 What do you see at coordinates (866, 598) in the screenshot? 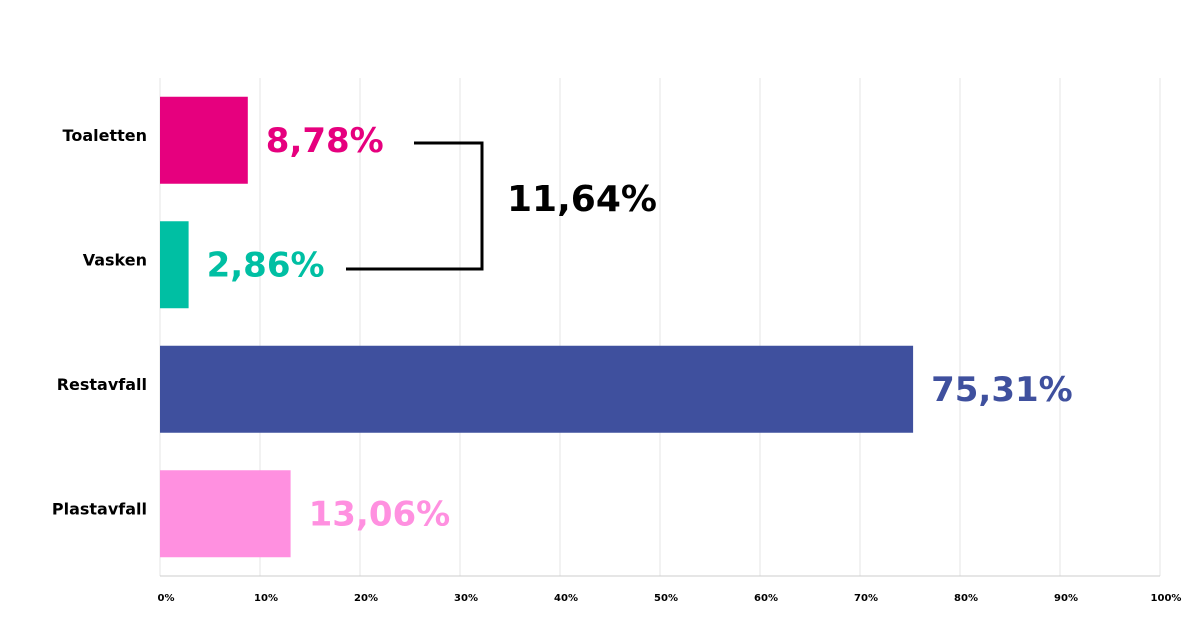
I see `x-tick-label: 70%` at bounding box center [866, 598].